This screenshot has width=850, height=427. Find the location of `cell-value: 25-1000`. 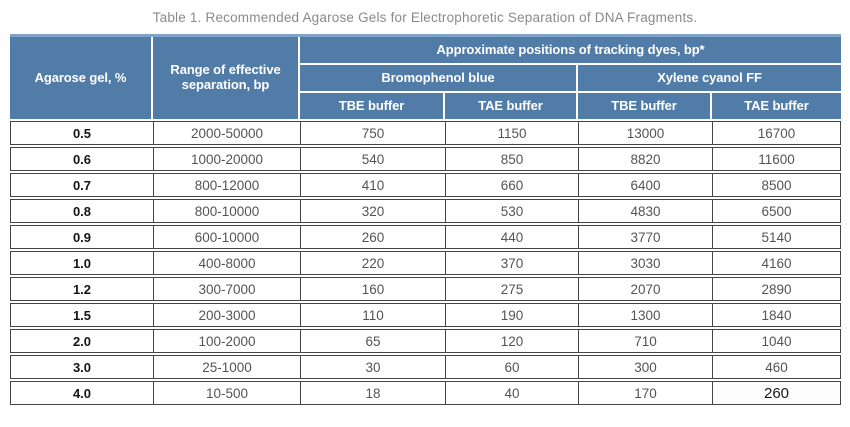

cell-value: 25-1000 is located at coordinates (226, 367).